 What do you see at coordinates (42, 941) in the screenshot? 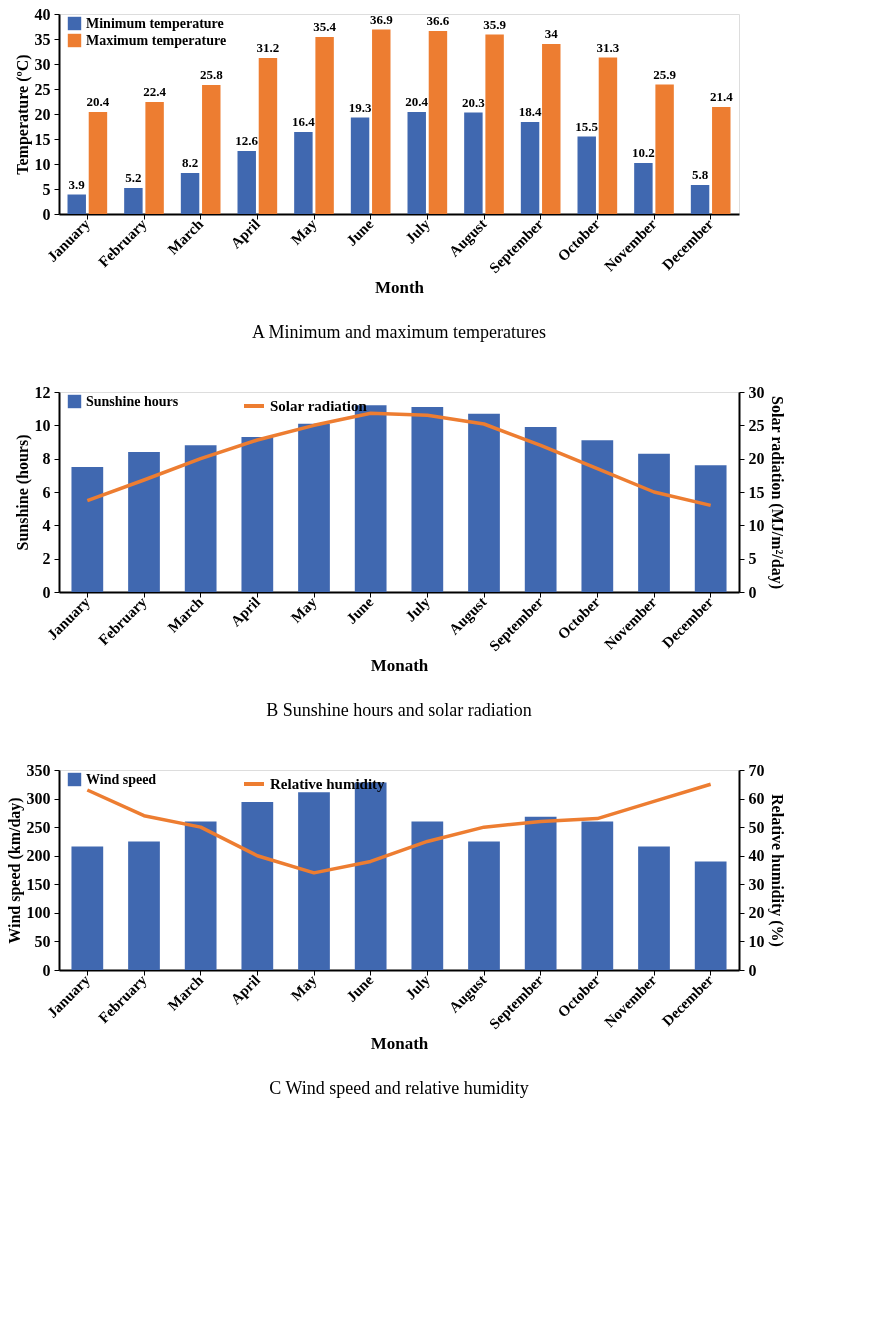
I see `y-tick-label: 50` at bounding box center [42, 941].